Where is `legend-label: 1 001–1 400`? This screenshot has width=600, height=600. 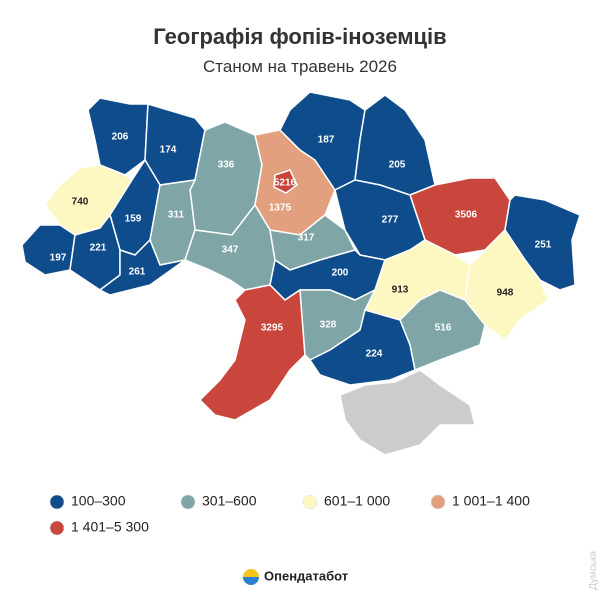
legend-label: 1 001–1 400 is located at coordinates (491, 501).